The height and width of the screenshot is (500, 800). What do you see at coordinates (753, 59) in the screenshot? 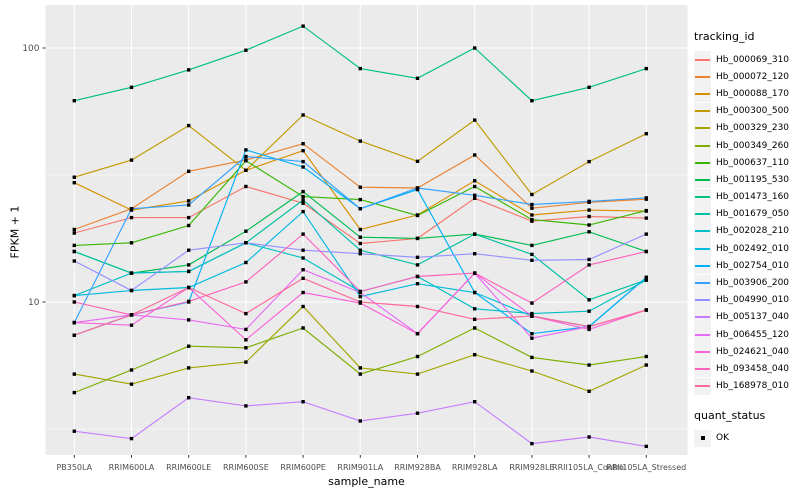
I see `legend-item-label: Hb_000069_310` at bounding box center [753, 59].